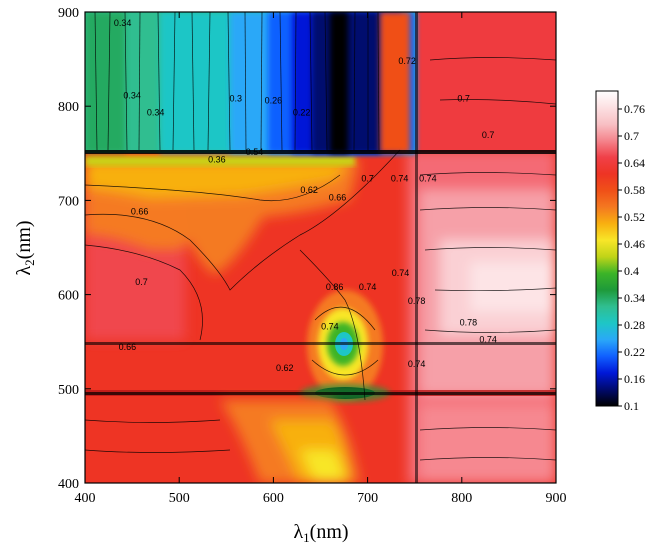  I want to click on colorbar-tick-label: 0.7, so click(631, 136).